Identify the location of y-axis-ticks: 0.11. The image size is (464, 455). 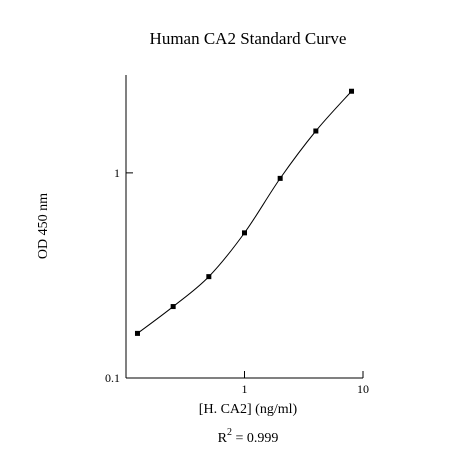
(119, 275).